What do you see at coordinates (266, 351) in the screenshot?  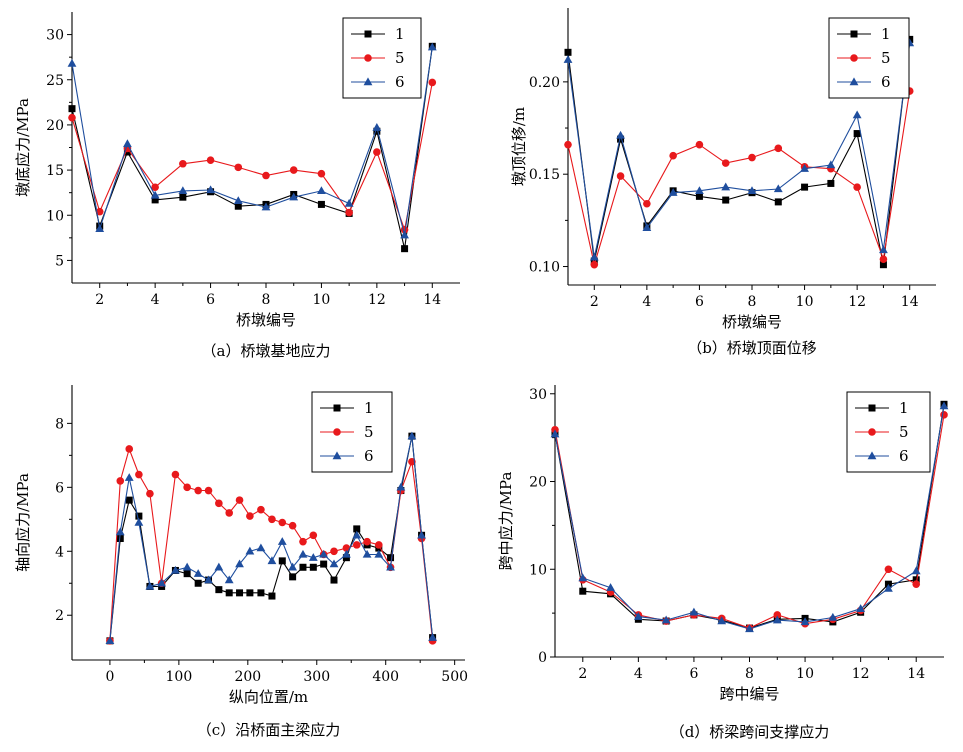 I see `chart-caption: （a）桥墩基地应力` at bounding box center [266, 351].